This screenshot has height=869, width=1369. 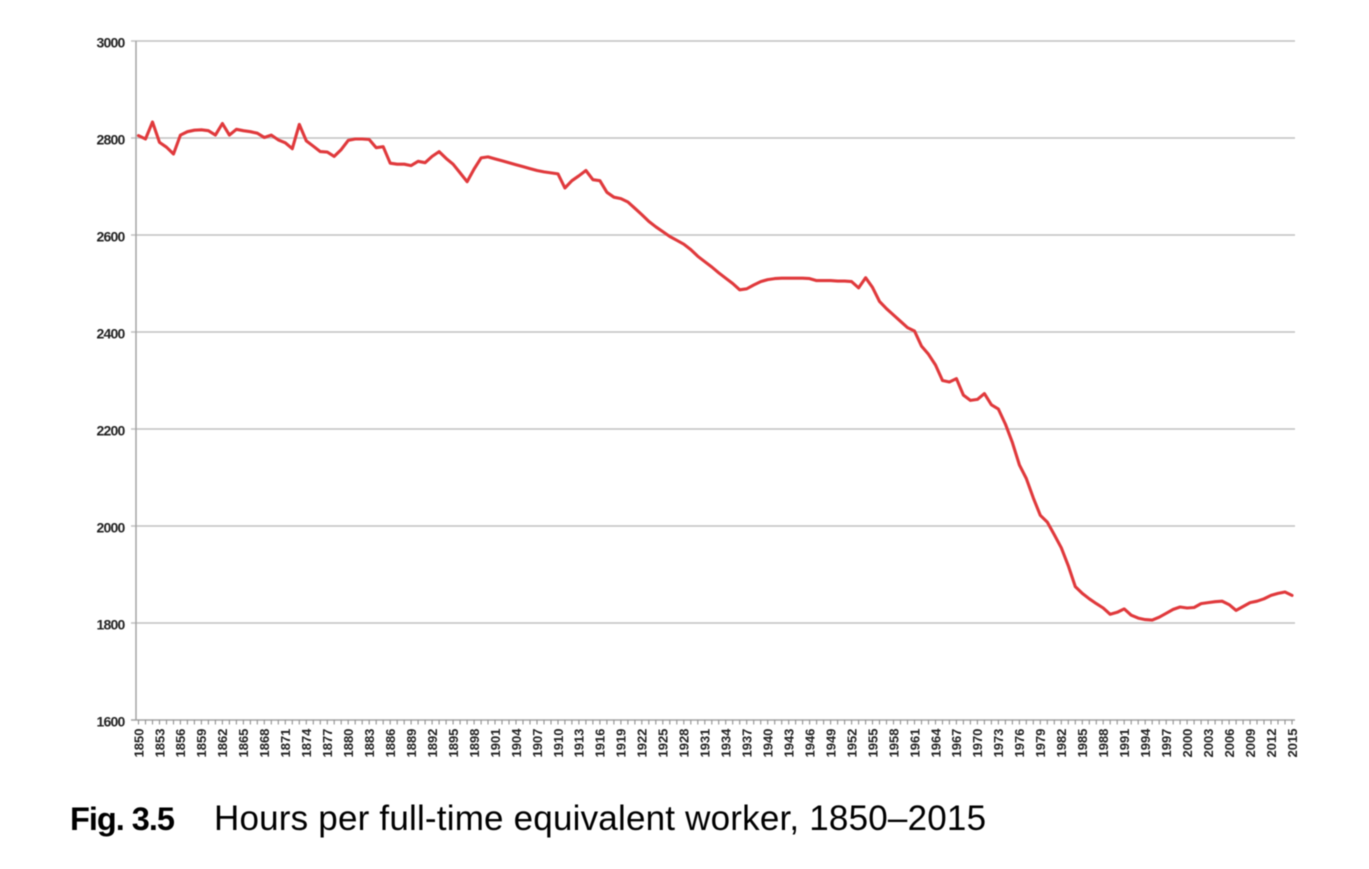 What do you see at coordinates (180, 743) in the screenshot?
I see `svg-text: 1856` at bounding box center [180, 743].